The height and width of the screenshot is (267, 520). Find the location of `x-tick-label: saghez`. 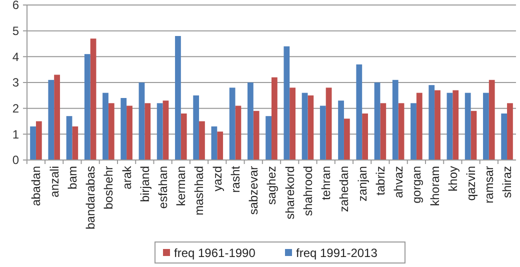

x-tick-label: saghez is located at coordinates (271, 185).